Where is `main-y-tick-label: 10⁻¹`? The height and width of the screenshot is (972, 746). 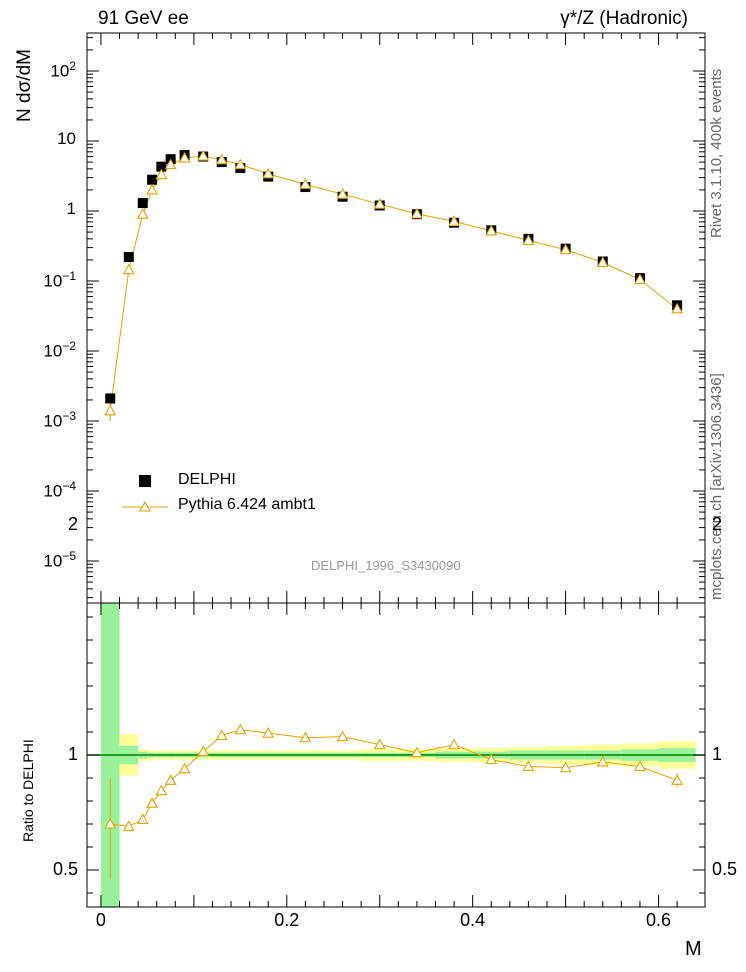 main-y-tick-label: 10⁻¹ is located at coordinates (59, 280).